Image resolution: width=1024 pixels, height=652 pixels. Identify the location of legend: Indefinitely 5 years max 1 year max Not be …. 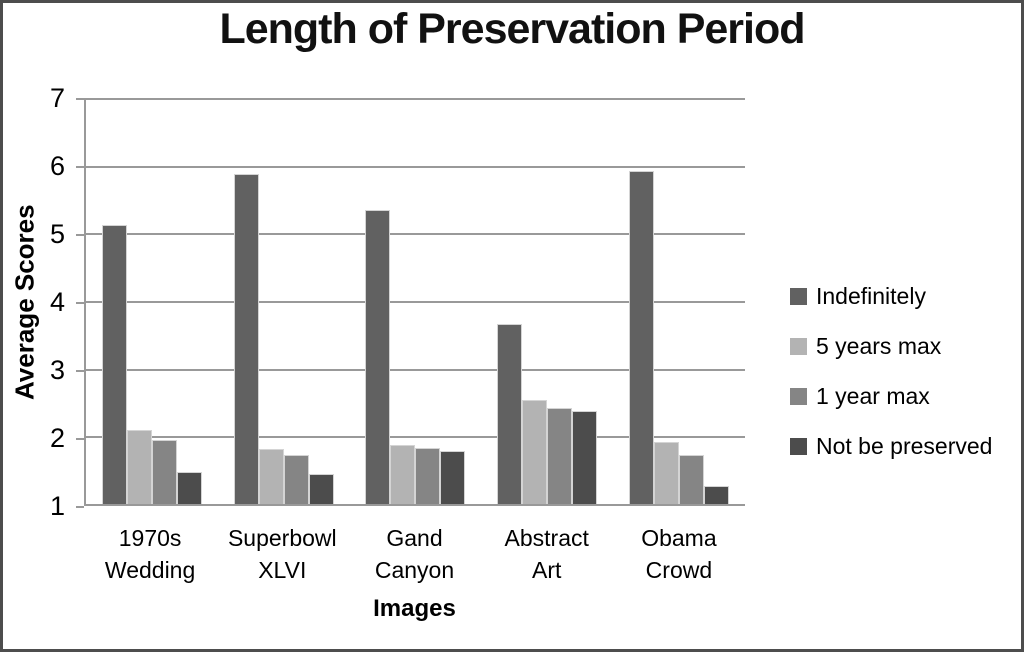
(891, 370).